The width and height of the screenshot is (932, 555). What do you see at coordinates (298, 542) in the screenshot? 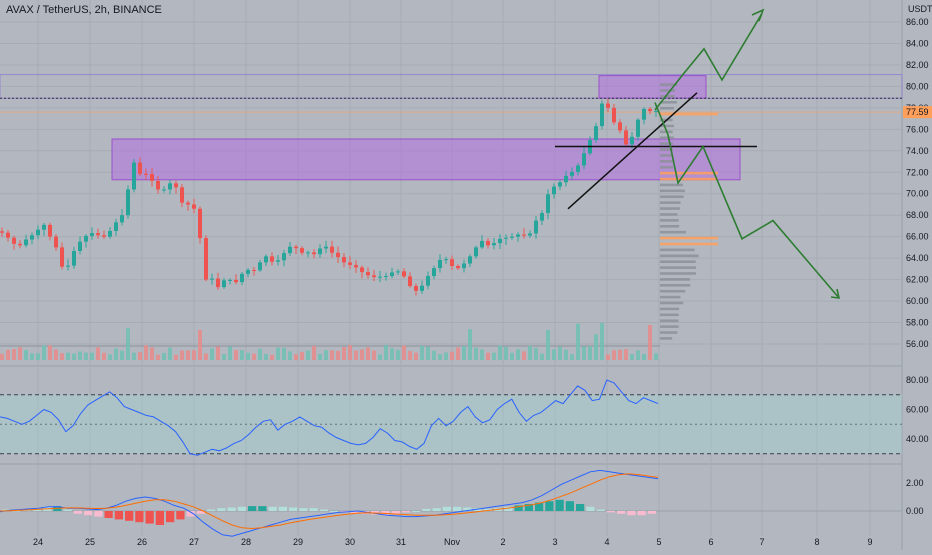
I see `x-tick-label: 29` at bounding box center [298, 542].